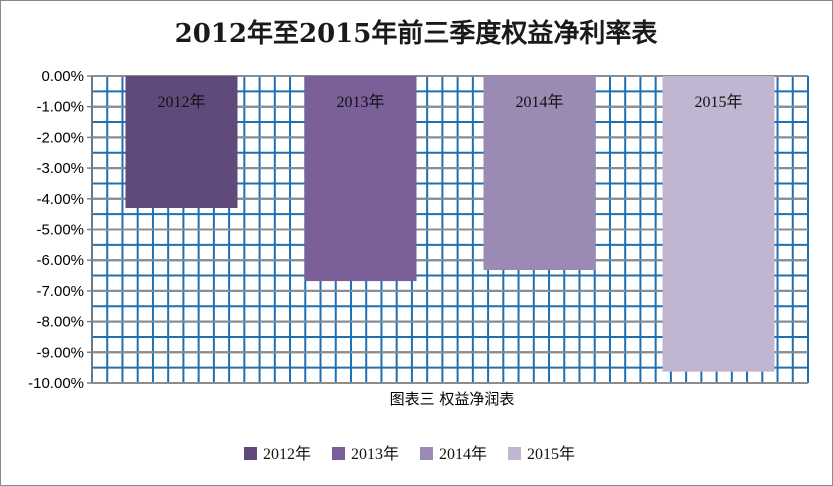 The height and width of the screenshot is (486, 833). I want to click on bar-label: 2012年, so click(181, 102).